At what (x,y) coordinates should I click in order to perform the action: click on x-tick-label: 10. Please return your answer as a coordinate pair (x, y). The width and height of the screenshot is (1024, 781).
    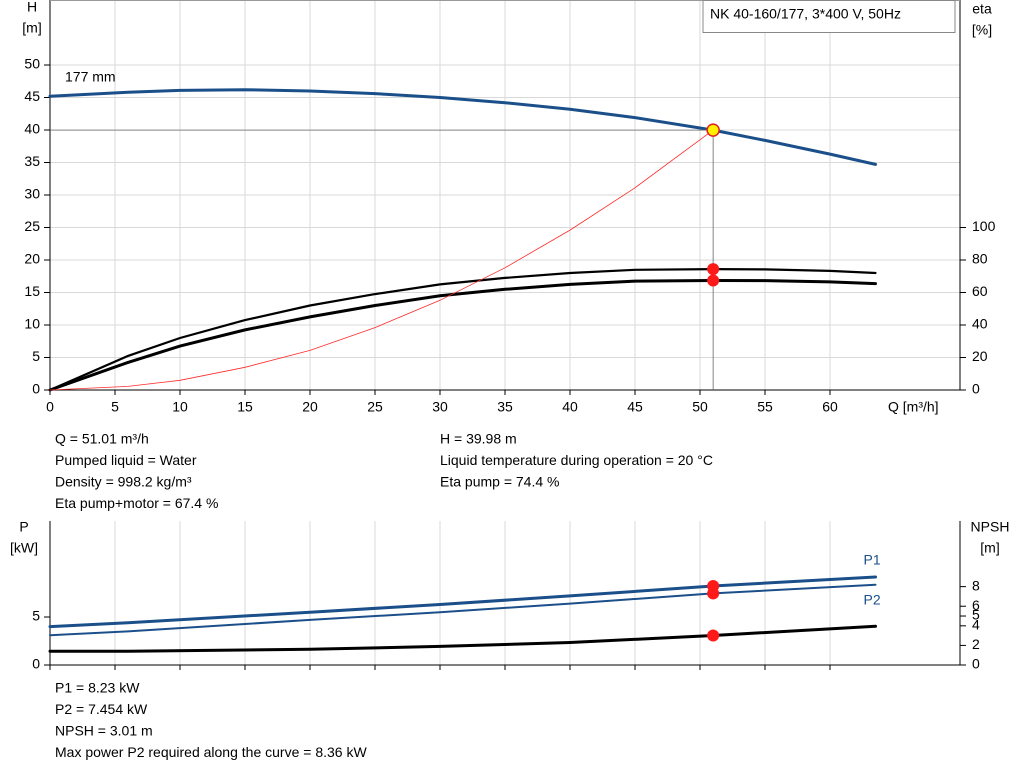
    Looking at the image, I should click on (180, 407).